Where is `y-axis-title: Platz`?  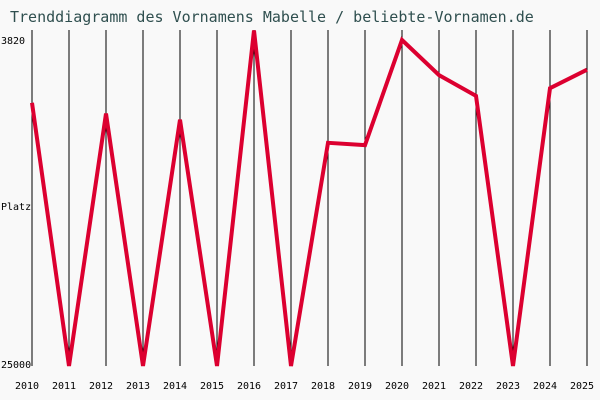 y-axis-title: Platz is located at coordinates (16, 207).